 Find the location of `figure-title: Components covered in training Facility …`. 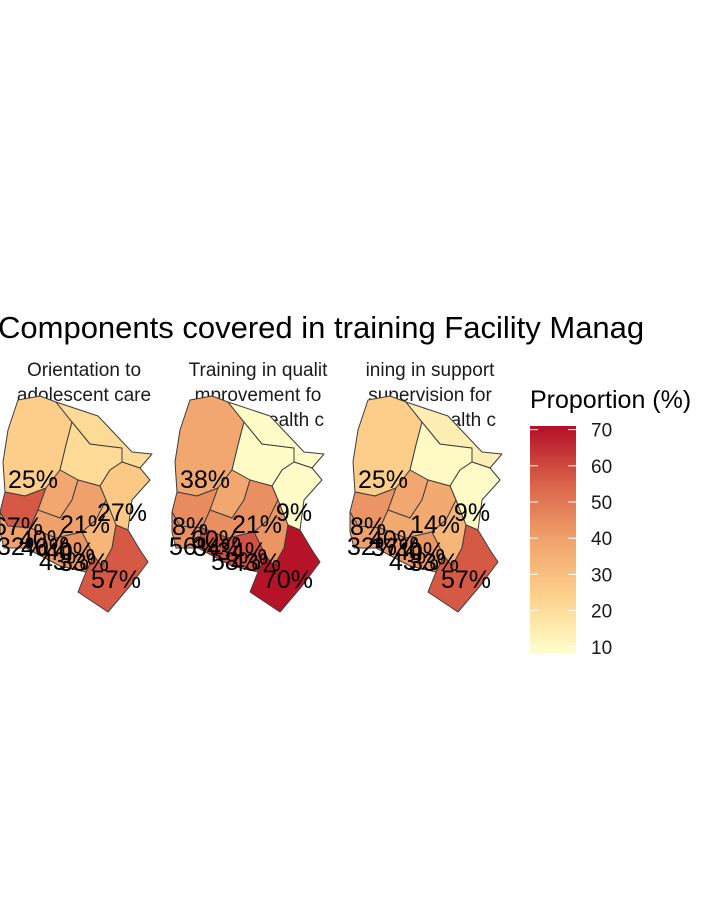

figure-title: Components covered in training Facility … is located at coordinates (322, 327).